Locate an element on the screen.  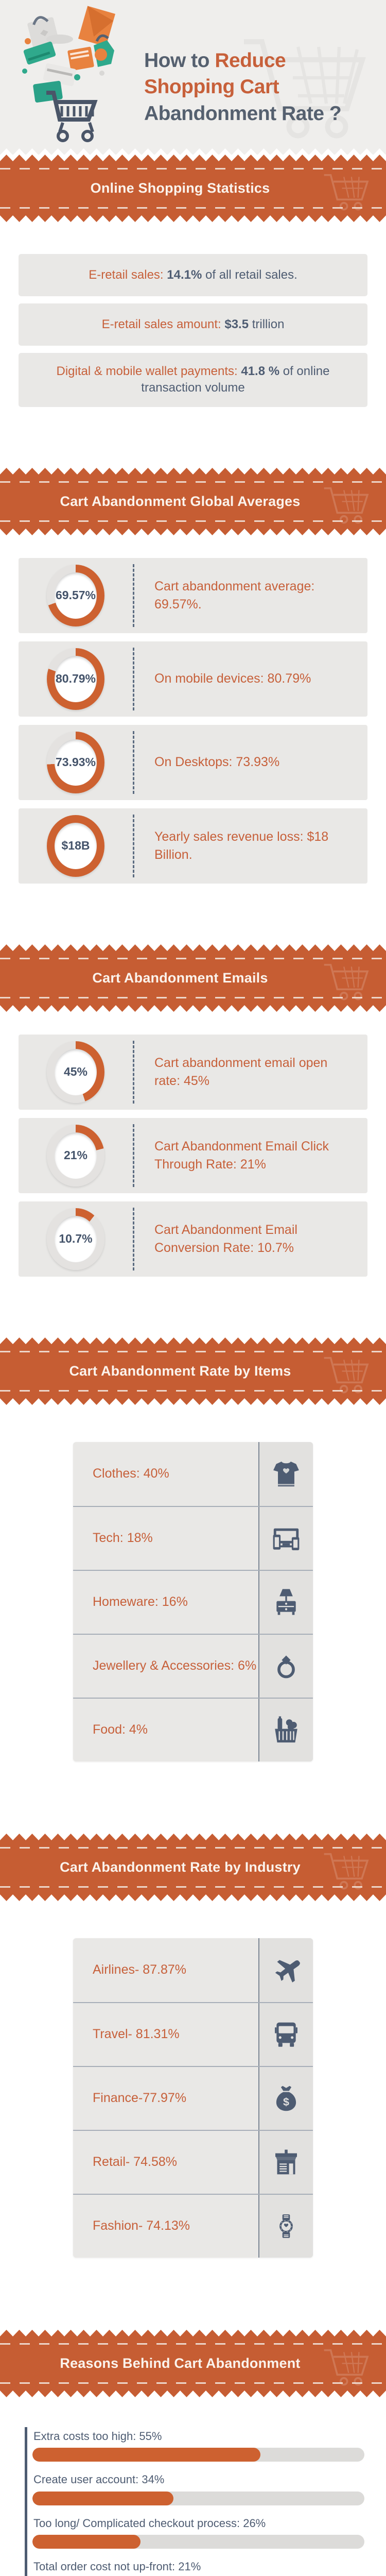
donut-row: 80.79% On mobile devices: 80.79% is located at coordinates (193, 679).